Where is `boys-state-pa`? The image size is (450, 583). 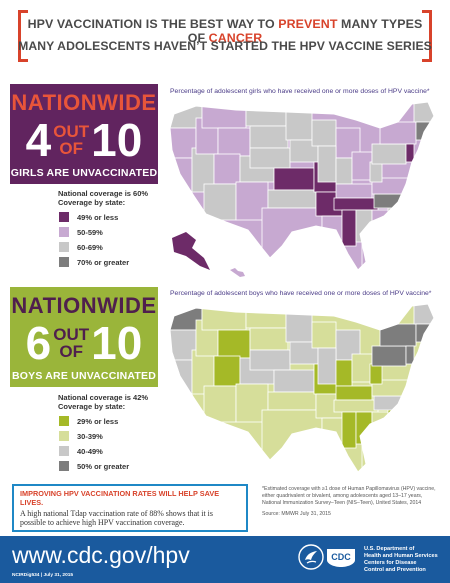 boys-state-pa is located at coordinates (389, 356).